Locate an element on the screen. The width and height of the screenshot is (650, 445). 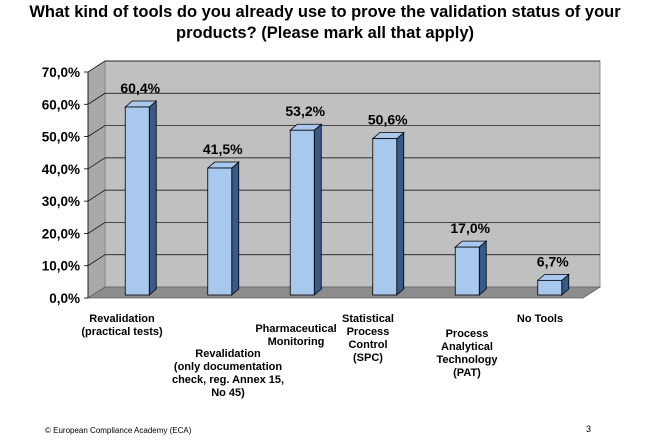
x-tick-label: Process Analytical Technology (PAT) is located at coordinates (468, 353).